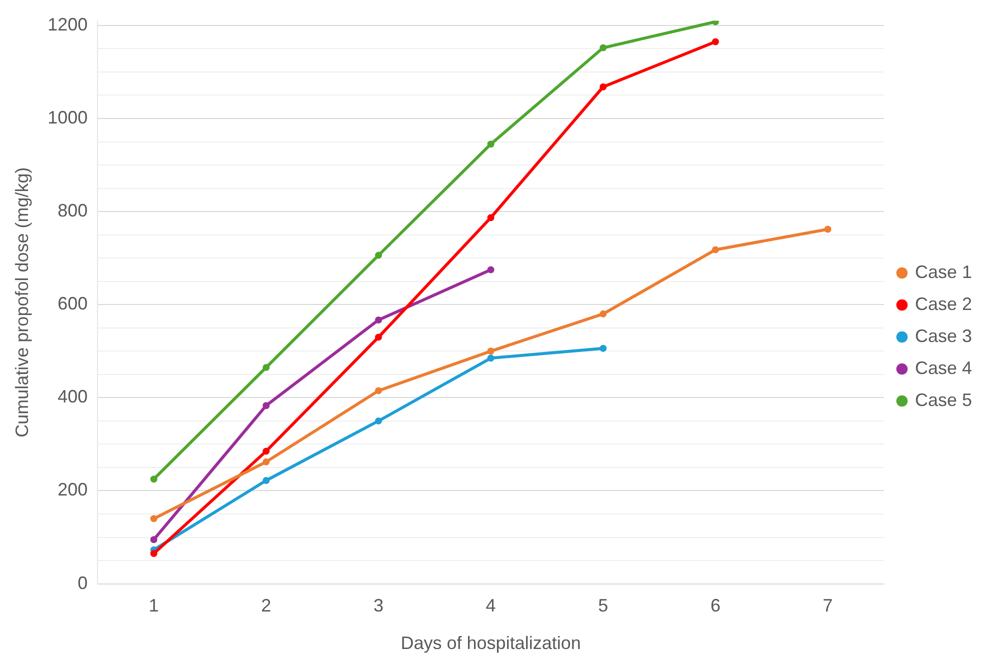  Describe the element at coordinates (943, 304) in the screenshot. I see `legend-label: Case 2` at that location.